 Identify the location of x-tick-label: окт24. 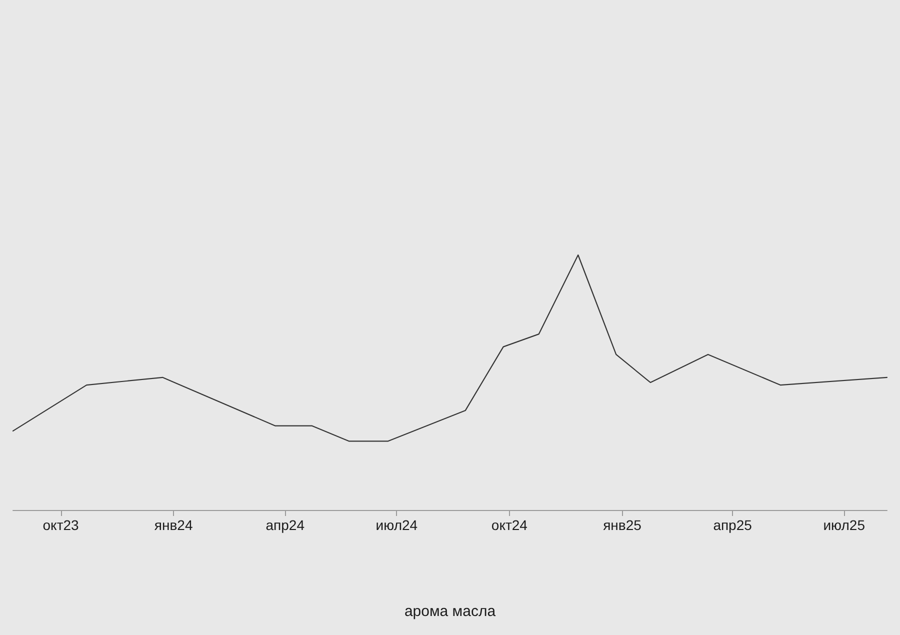
(509, 525).